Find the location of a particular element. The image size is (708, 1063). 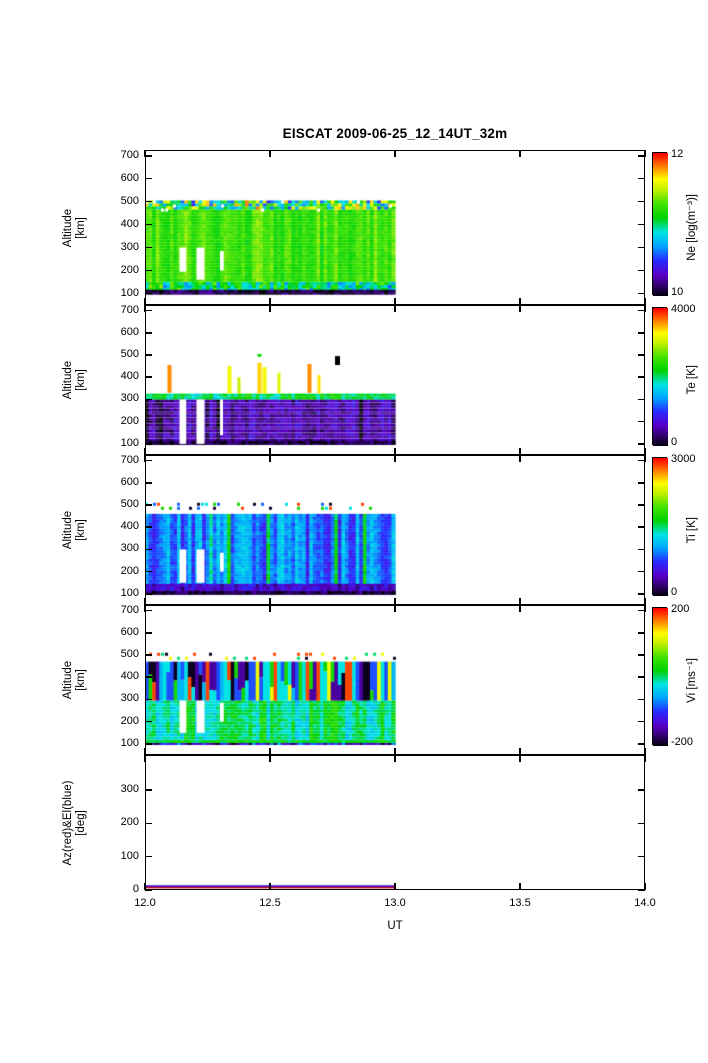

panel-ti is located at coordinates (395, 530).